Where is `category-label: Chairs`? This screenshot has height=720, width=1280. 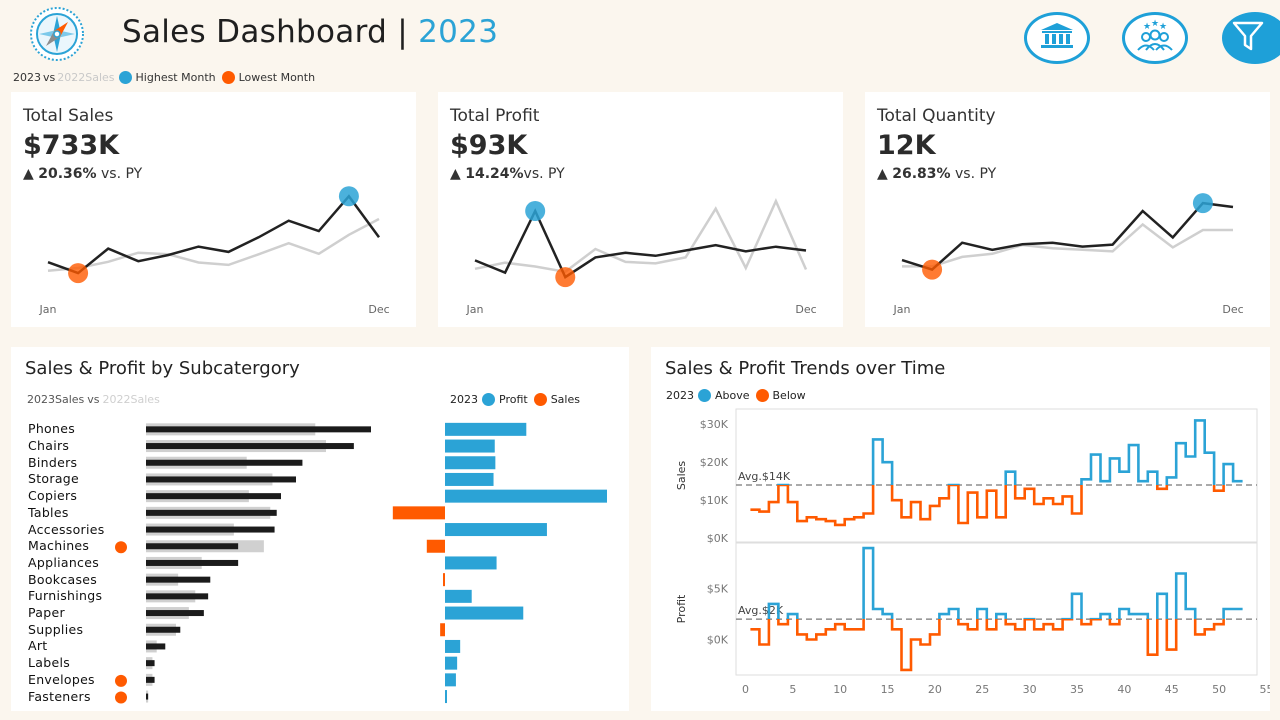
category-label: Chairs is located at coordinates (49, 446).